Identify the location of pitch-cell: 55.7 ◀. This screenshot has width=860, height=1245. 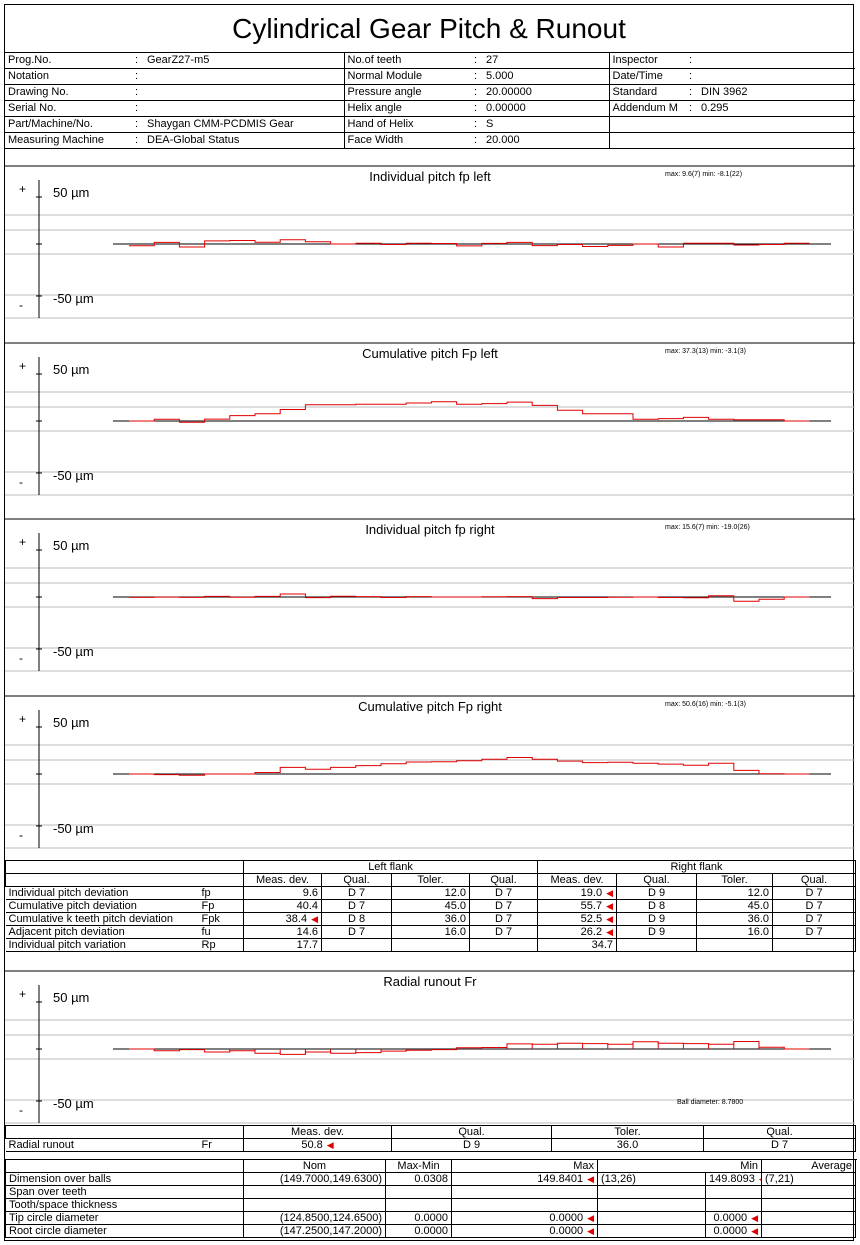
(577, 906).